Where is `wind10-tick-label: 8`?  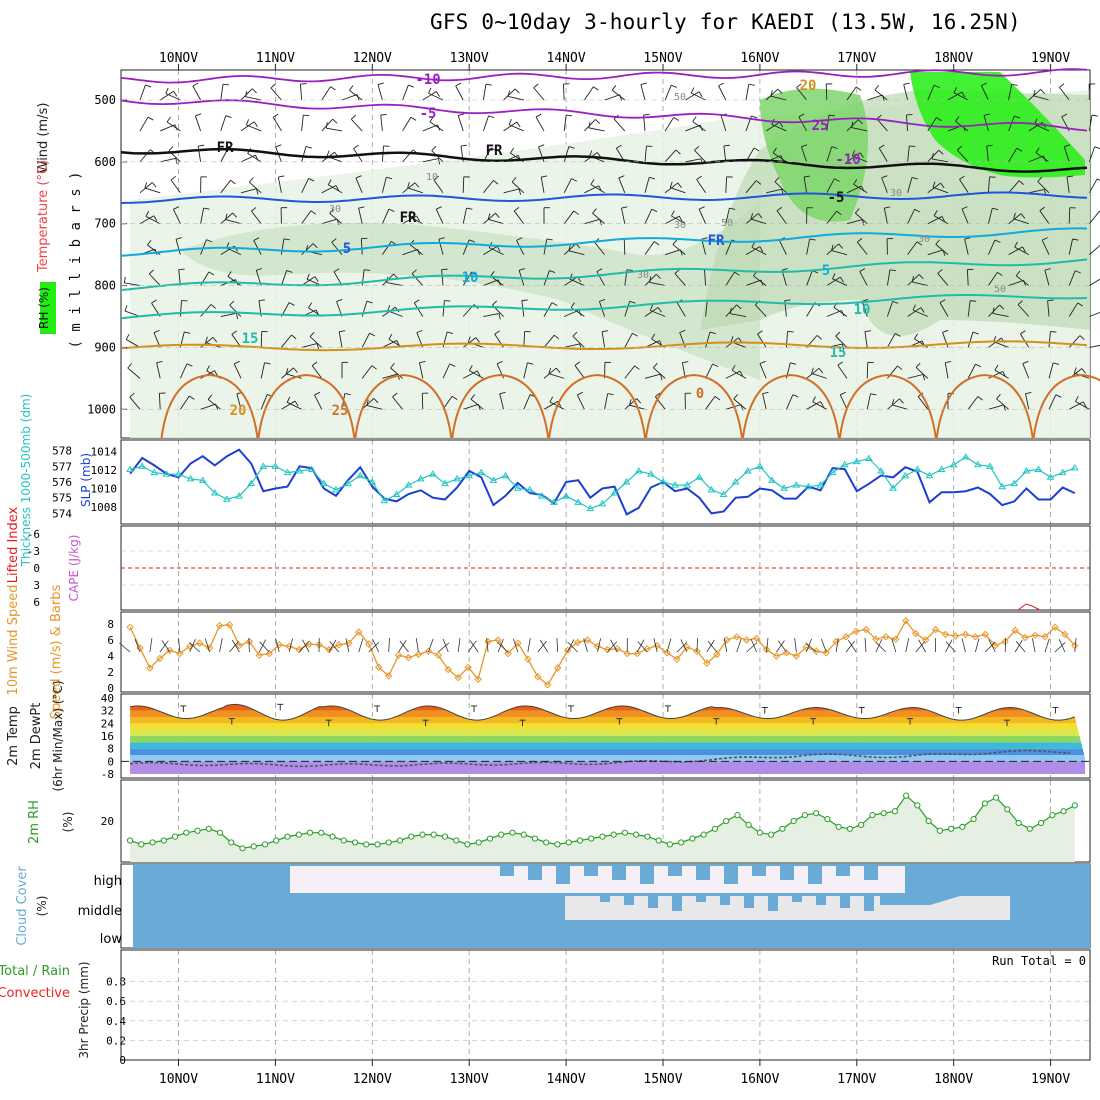 wind10-tick-label: 8 is located at coordinates (110, 624).